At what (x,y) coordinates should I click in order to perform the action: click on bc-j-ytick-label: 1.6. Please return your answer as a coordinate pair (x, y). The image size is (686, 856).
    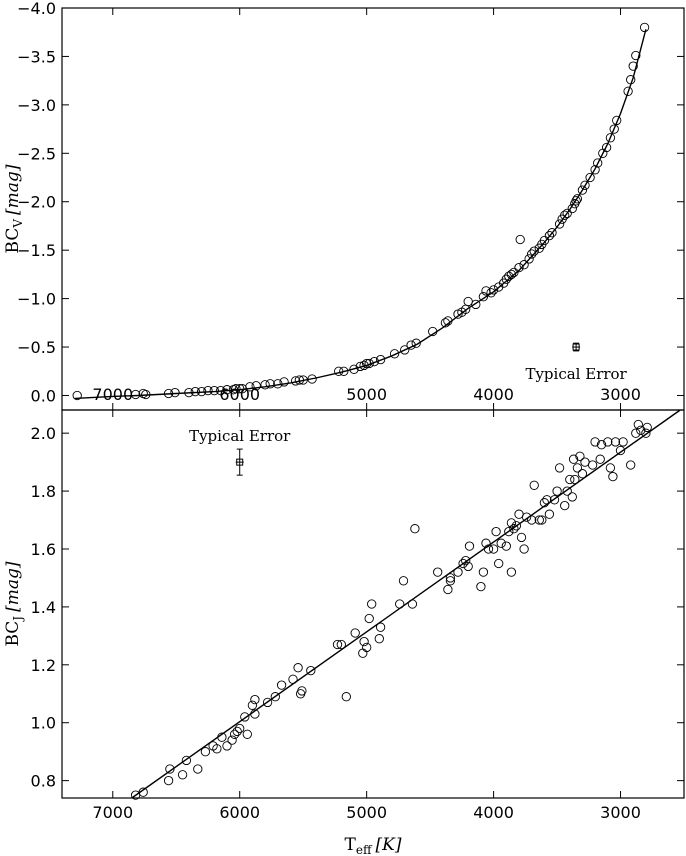
    Looking at the image, I should click on (43, 549).